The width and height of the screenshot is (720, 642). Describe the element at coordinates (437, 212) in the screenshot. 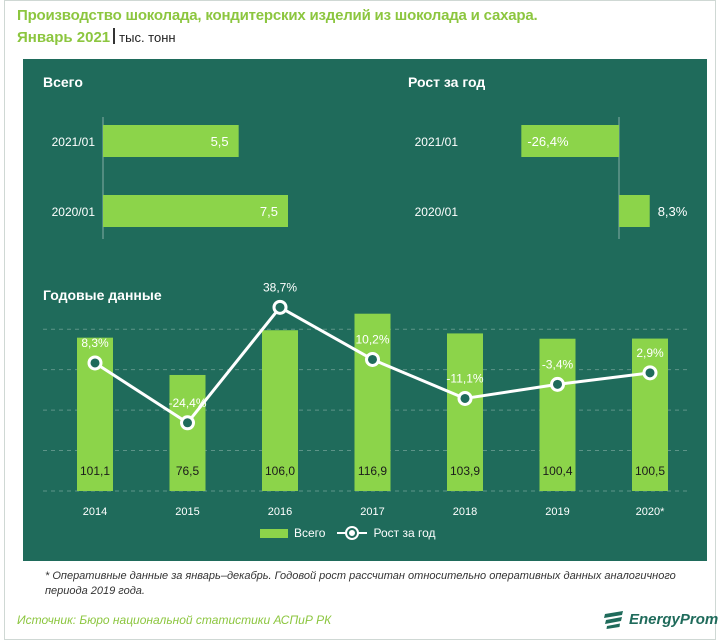

I see `growth-category-label: 2020/01` at that location.